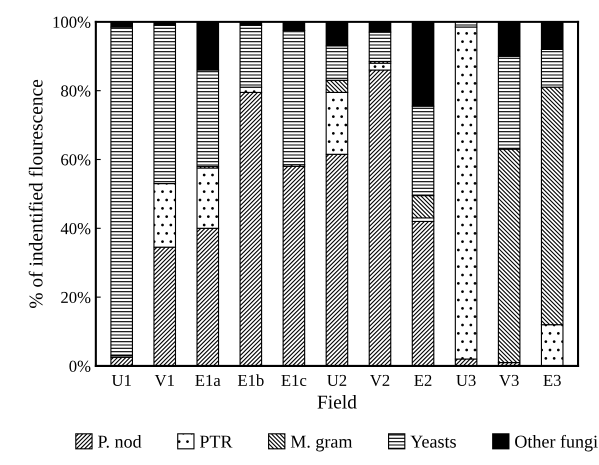 The width and height of the screenshot is (599, 465). What do you see at coordinates (466, 380) in the screenshot?
I see `x-tick-label: U3` at bounding box center [466, 380].